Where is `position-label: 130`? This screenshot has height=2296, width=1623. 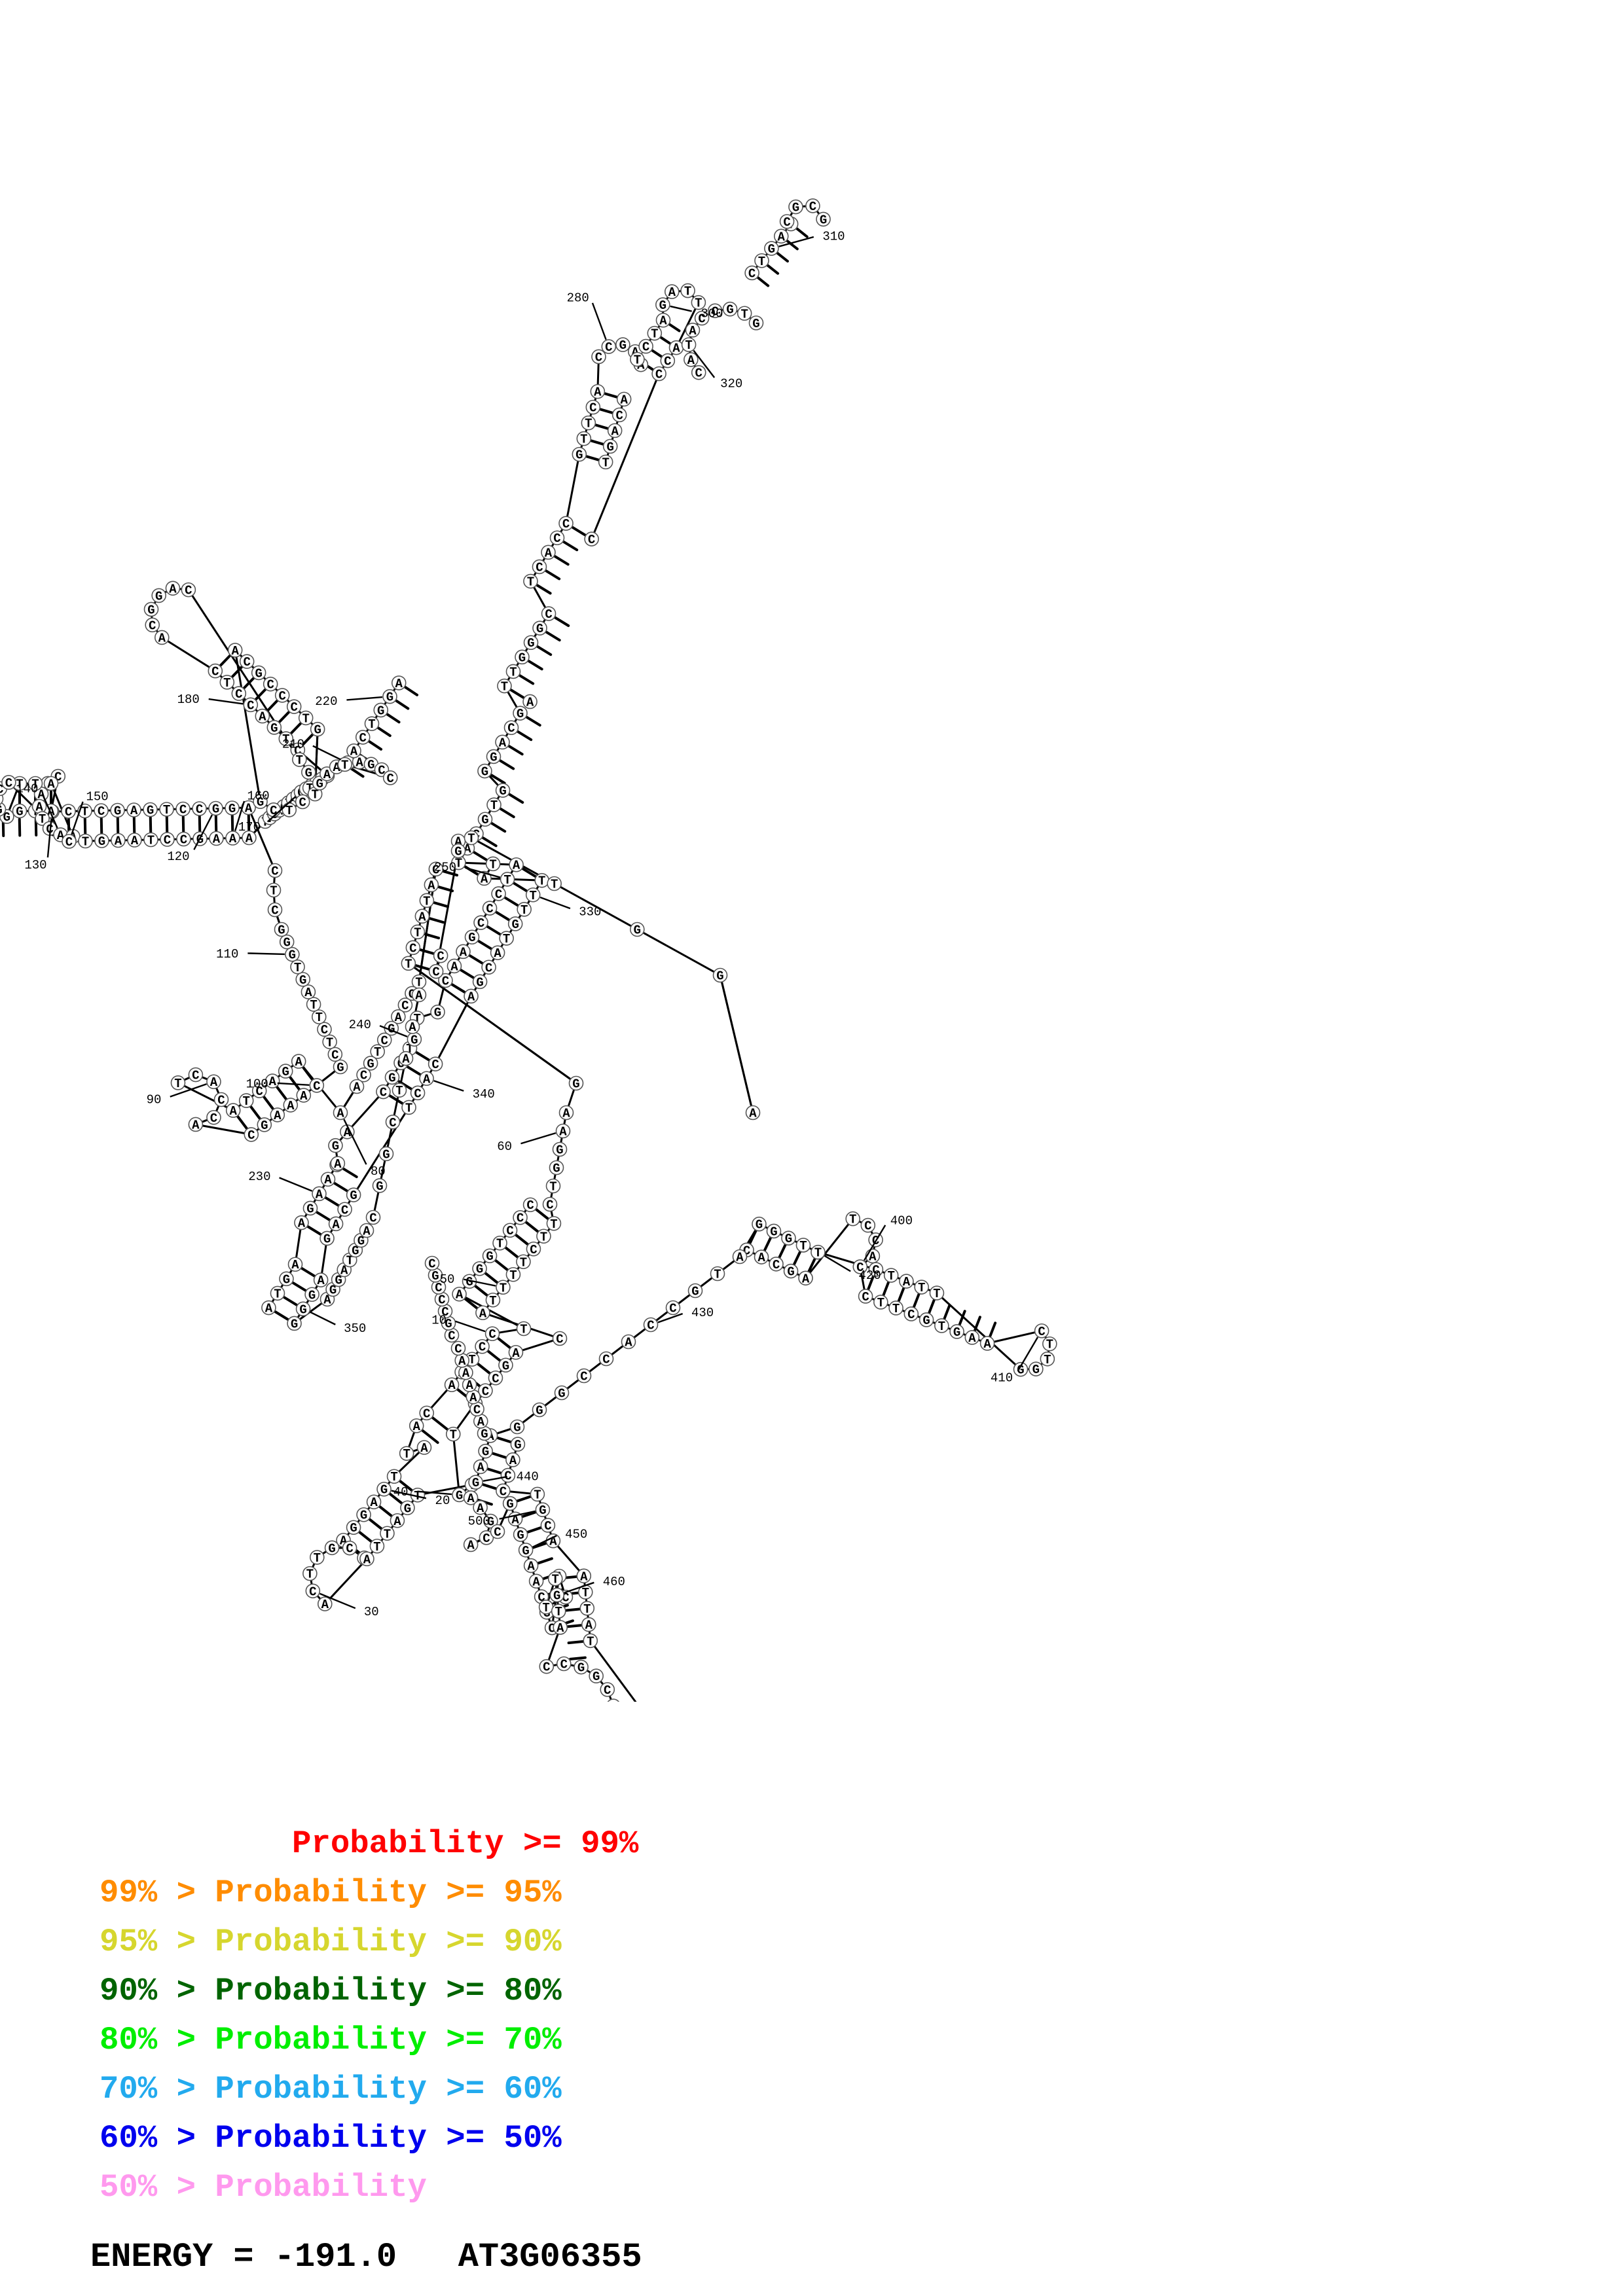 position-label: 130 is located at coordinates (35, 865).